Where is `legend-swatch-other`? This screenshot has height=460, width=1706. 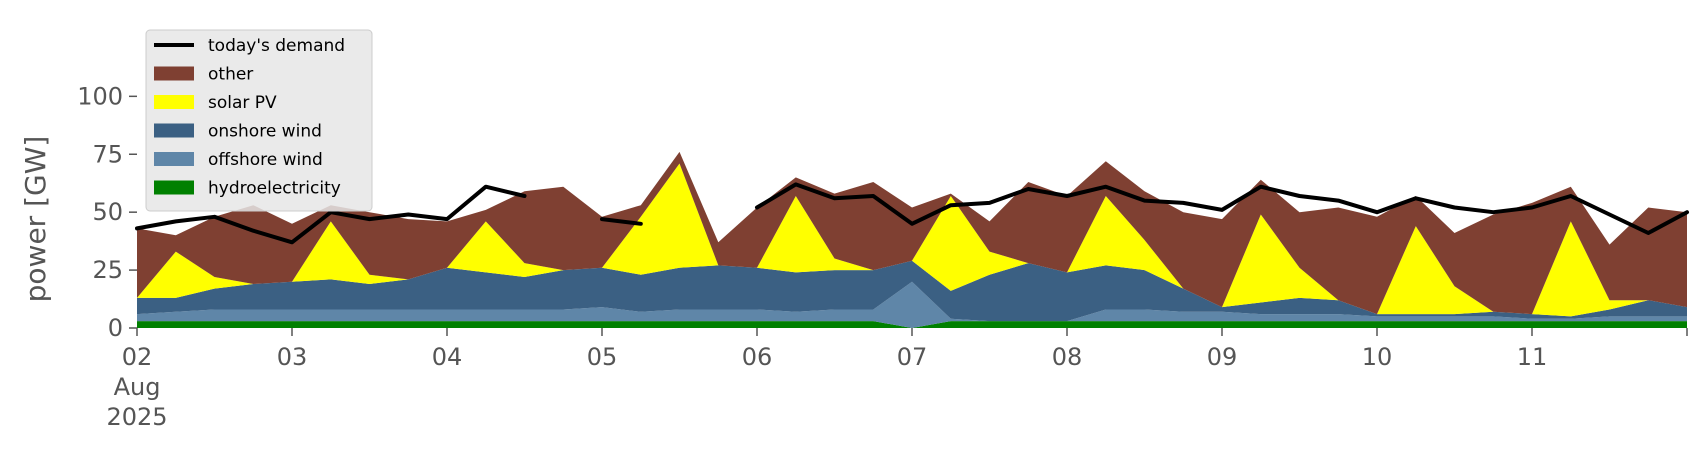
legend-swatch-other is located at coordinates (174, 73).